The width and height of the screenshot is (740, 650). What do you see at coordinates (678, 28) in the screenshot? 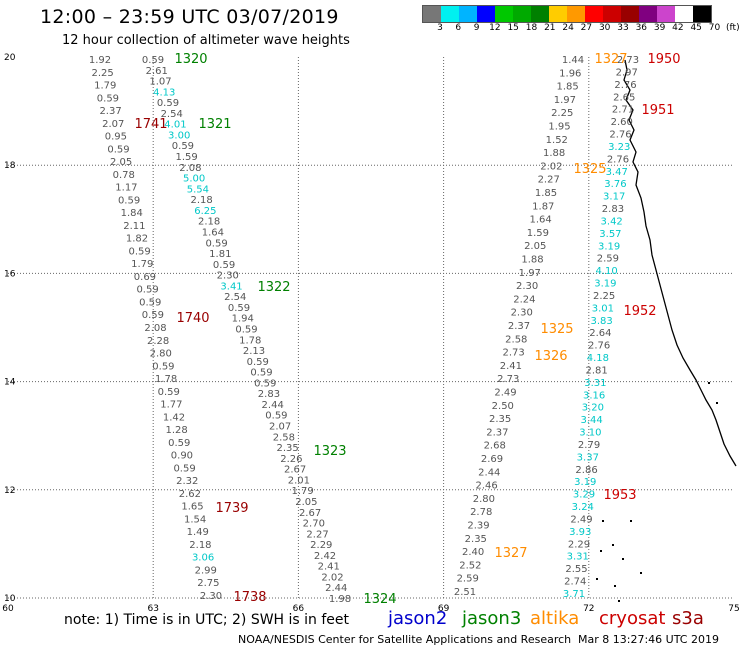
I see `scale-label: 42` at bounding box center [678, 28].